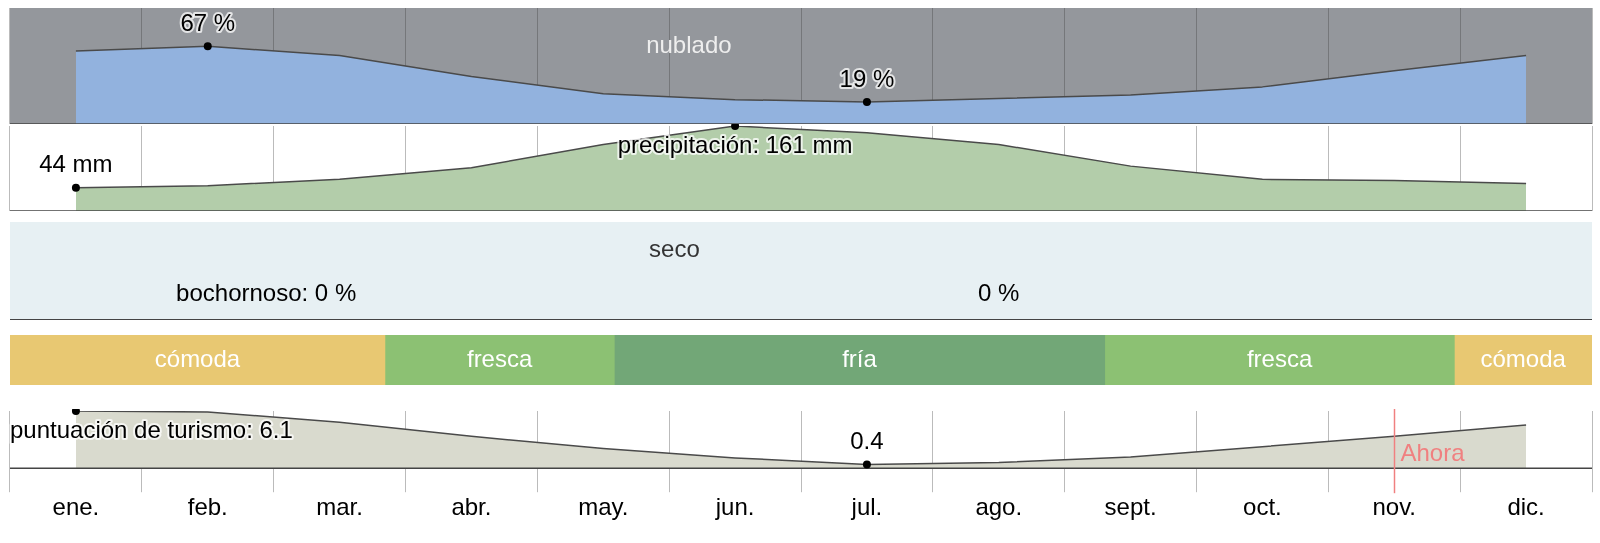 This screenshot has height=543, width=1600. I want to click on ref-line-label: Ahora, so click(1433, 452).